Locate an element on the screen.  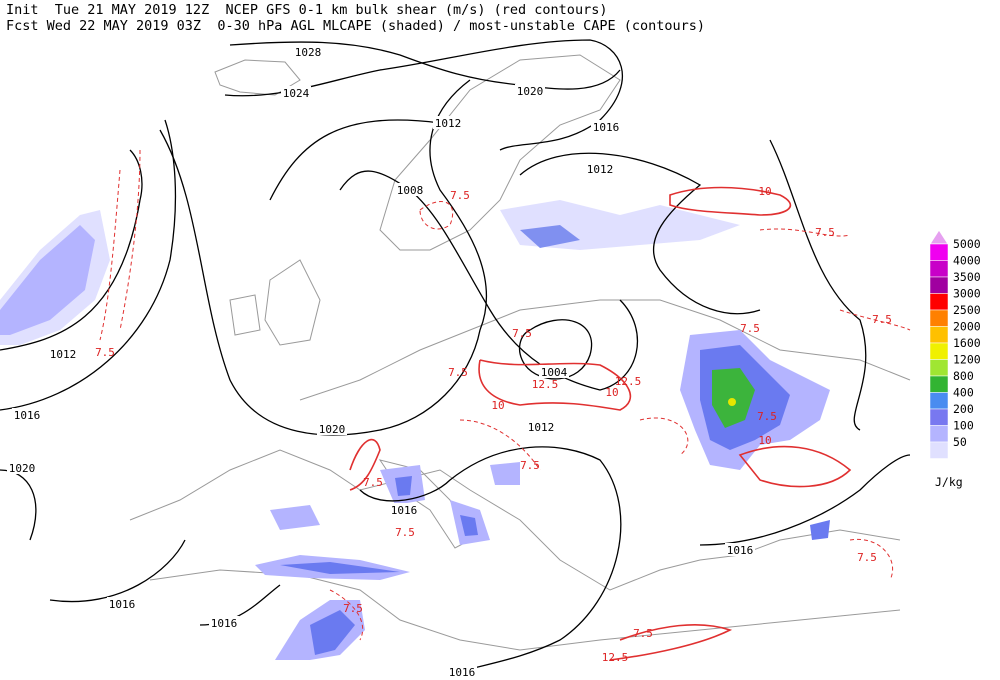
isobar-label: 1028 is located at coordinates (308, 52).